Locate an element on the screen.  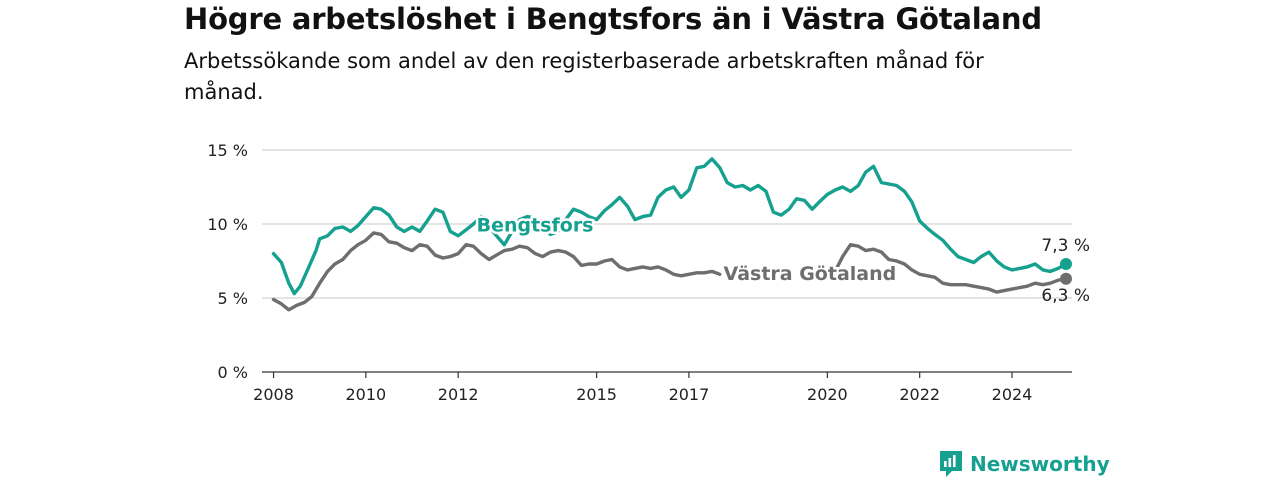
x-tick-label: 2020 is located at coordinates (827, 394).